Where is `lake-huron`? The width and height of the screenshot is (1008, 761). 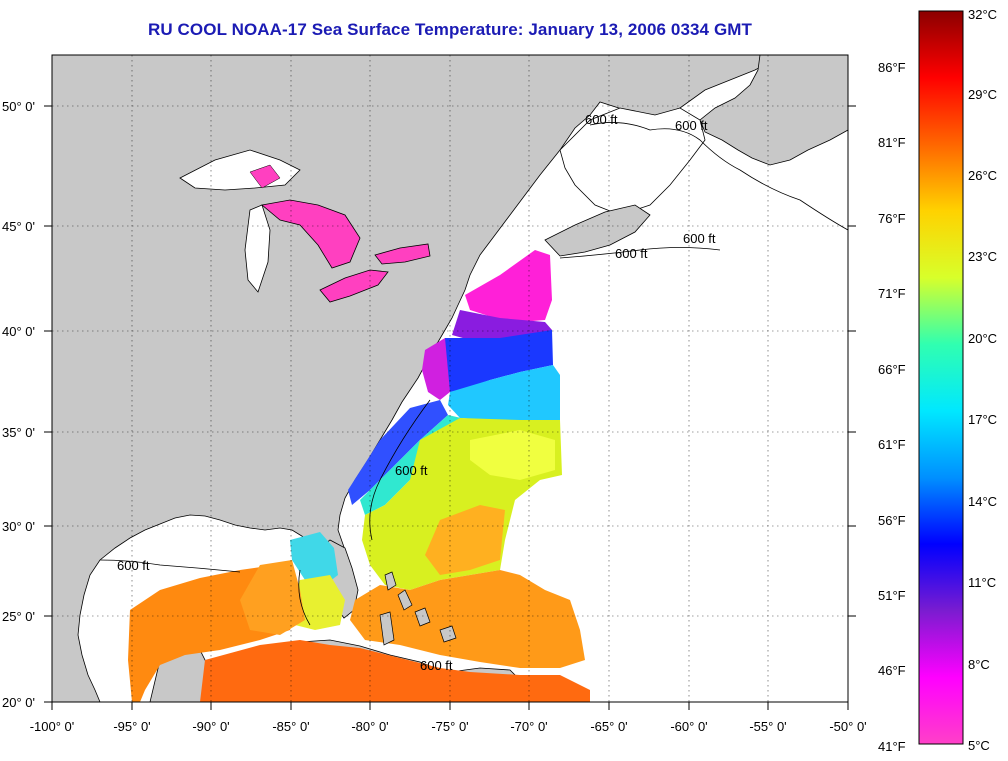
lake-huron is located at coordinates (311, 234).